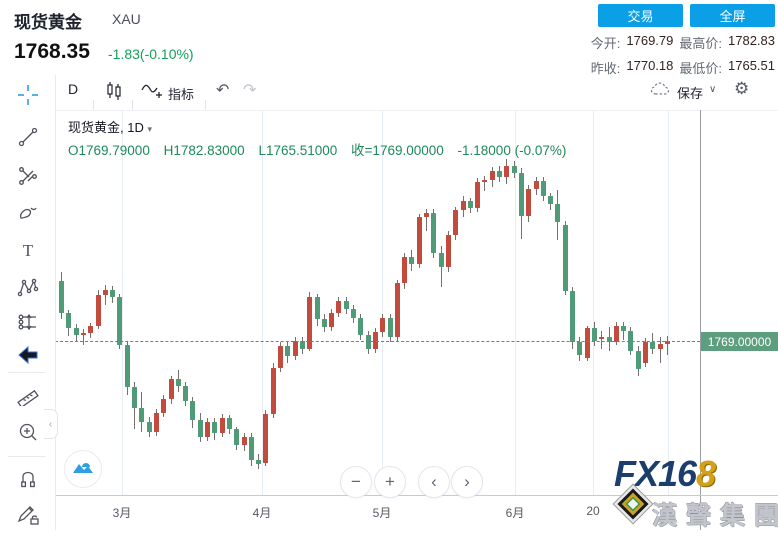  I want to click on fx168-logo-navy: FX16, so click(655, 473).